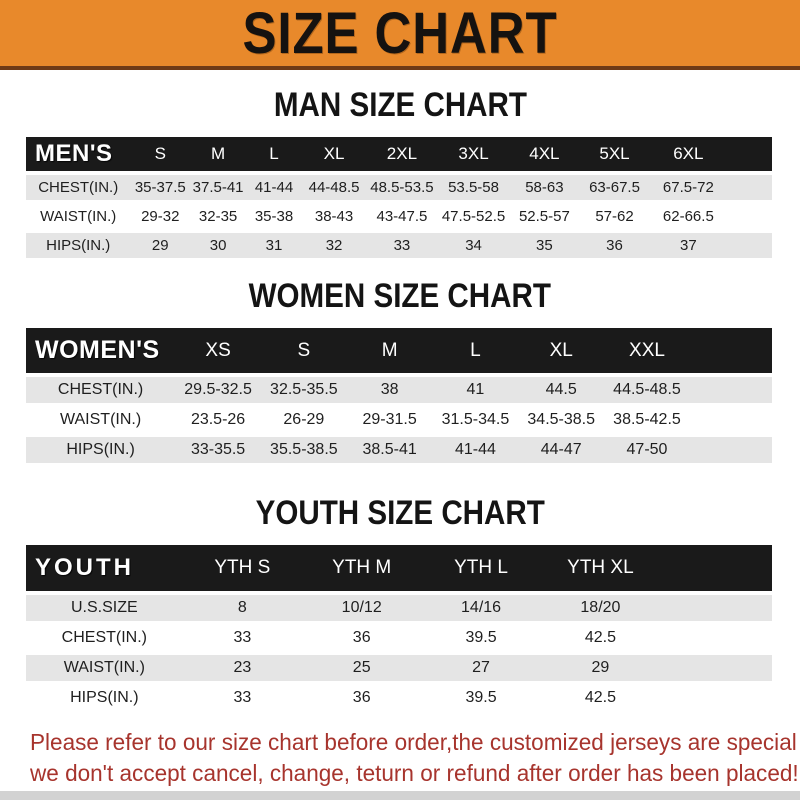 The image size is (800, 800). What do you see at coordinates (614, 153) in the screenshot?
I see `size-column-header: 5XL` at bounding box center [614, 153].